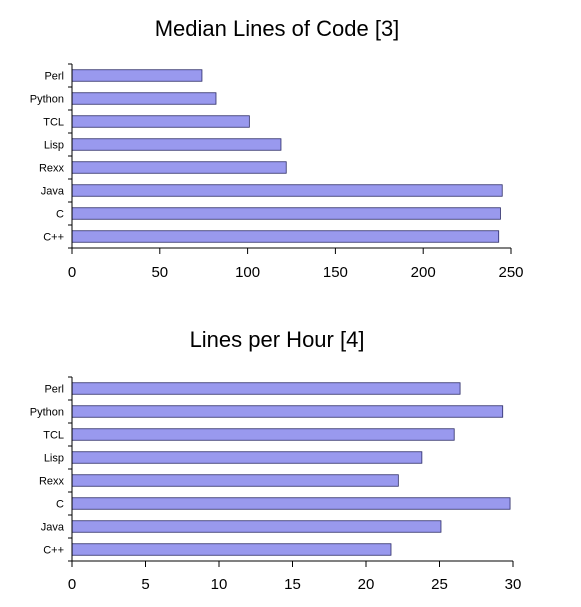 This screenshot has width=581, height=607. I want to click on x-tick-label: 10, so click(219, 584).